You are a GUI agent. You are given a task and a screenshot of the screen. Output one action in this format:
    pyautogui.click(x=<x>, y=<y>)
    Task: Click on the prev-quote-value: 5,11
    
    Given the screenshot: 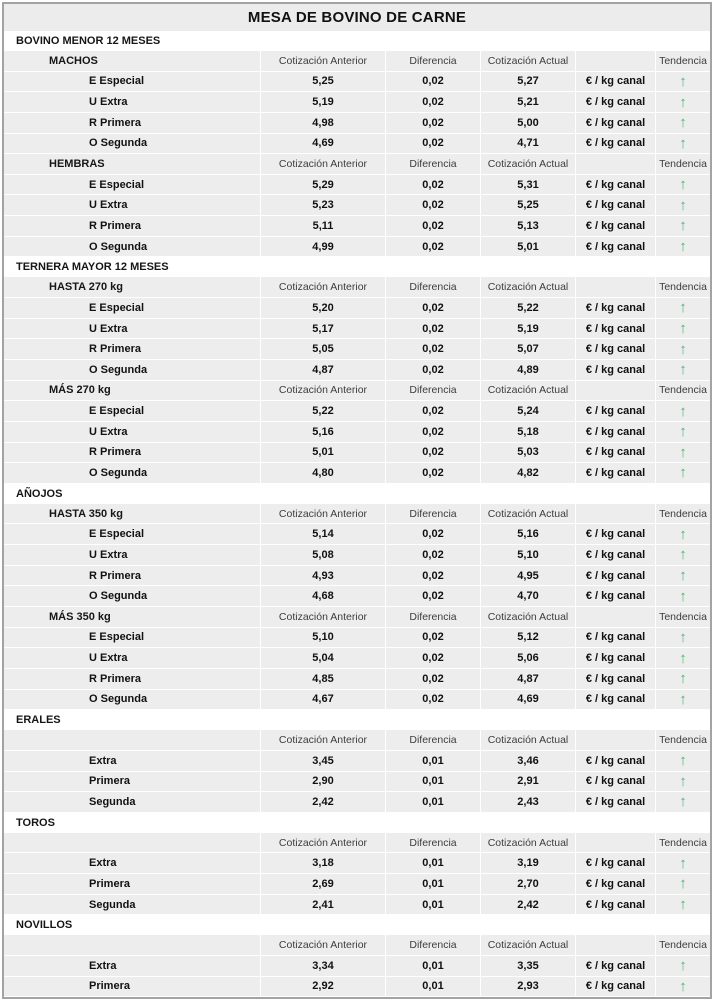 What is the action you would take?
    pyautogui.click(x=322, y=226)
    